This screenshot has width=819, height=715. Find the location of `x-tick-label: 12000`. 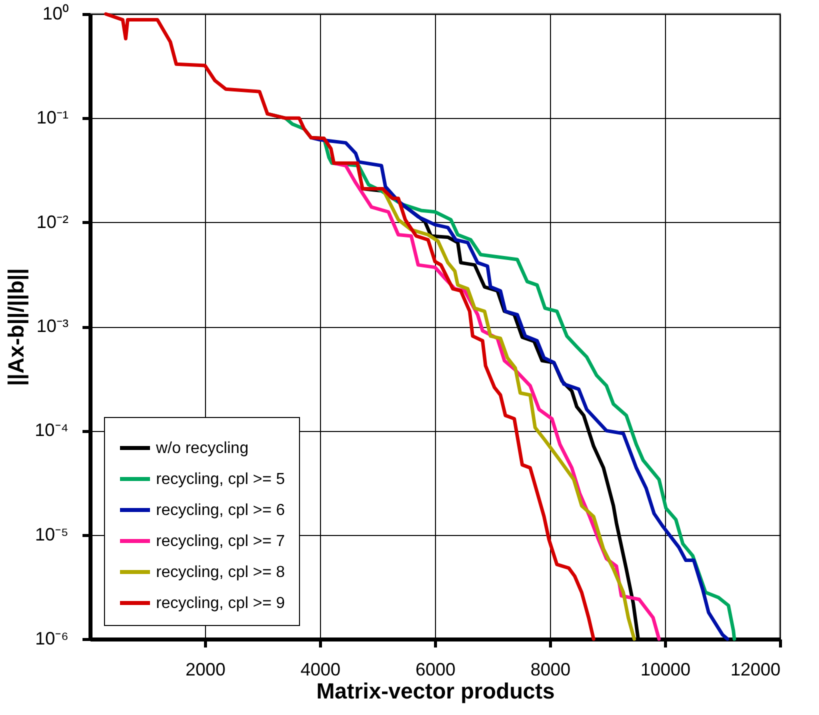

x-tick-label: 12000 is located at coordinates (755, 670).